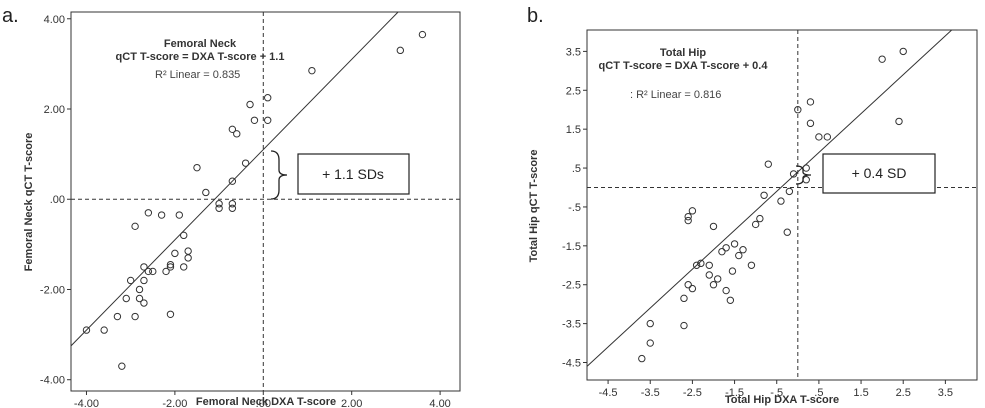 The image size is (985, 408). What do you see at coordinates (945, 393) in the screenshot?
I see `panel-b-x-tick-label: 3.5` at bounding box center [945, 393].